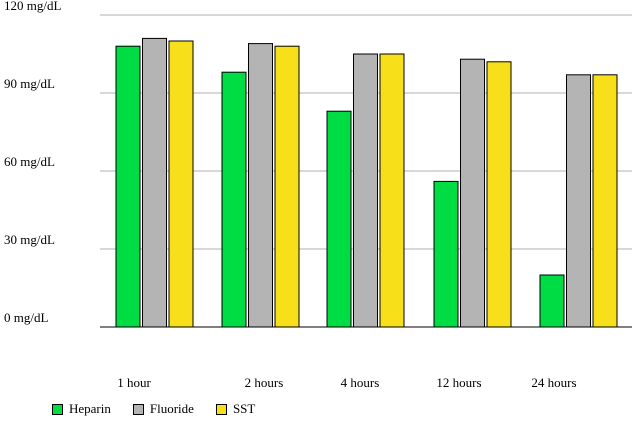  Describe the element at coordinates (154, 182) in the screenshot. I see `bar-fluoride-1-hour` at that location.